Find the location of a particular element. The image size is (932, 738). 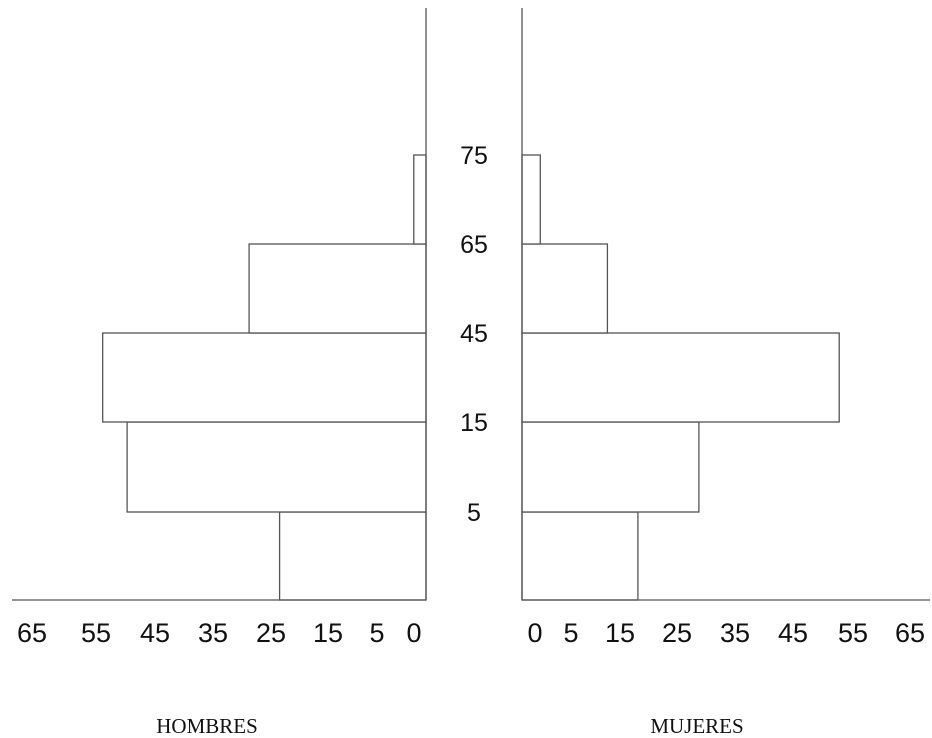

right-tick-label-55: 55 is located at coordinates (853, 633).